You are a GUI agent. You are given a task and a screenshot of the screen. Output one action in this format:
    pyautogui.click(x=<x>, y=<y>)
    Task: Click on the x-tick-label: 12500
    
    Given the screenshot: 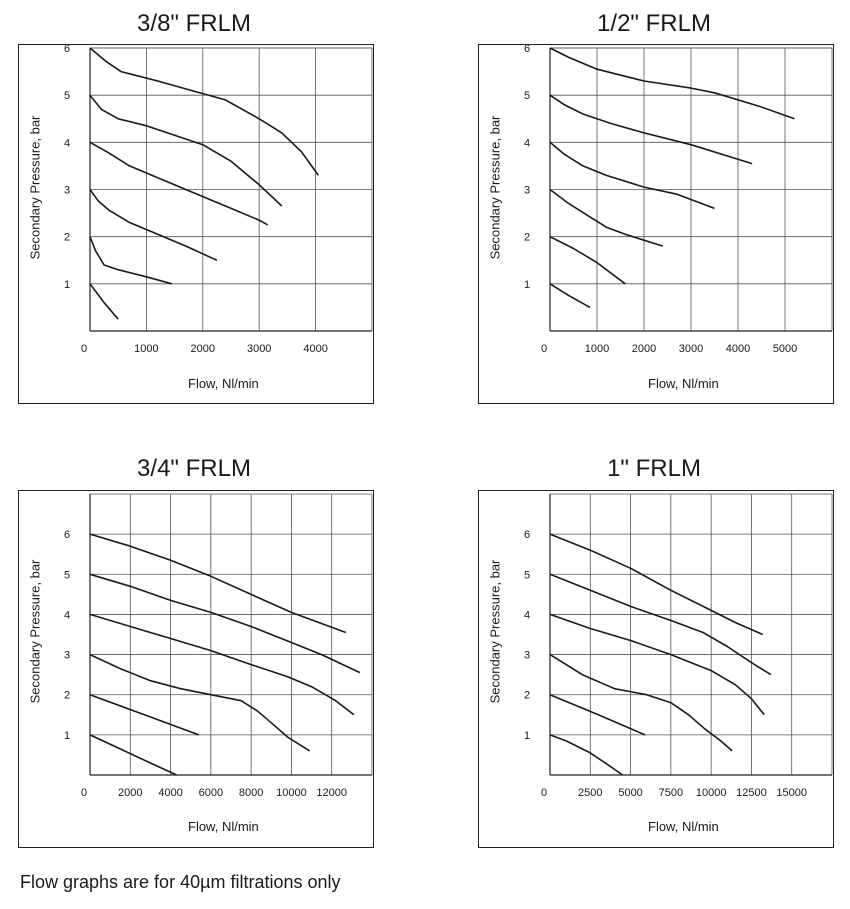 What is the action you would take?
    pyautogui.click(x=751, y=793)
    